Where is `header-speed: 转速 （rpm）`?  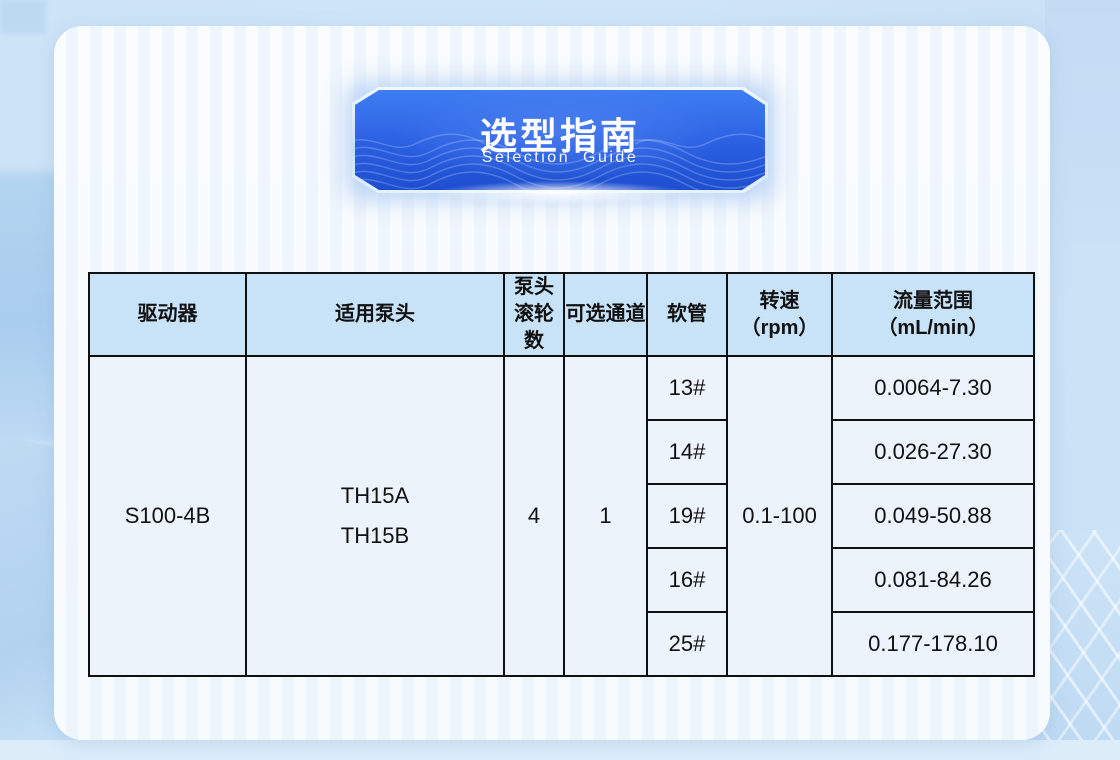 header-speed: 转速 （rpm） is located at coordinates (779, 314).